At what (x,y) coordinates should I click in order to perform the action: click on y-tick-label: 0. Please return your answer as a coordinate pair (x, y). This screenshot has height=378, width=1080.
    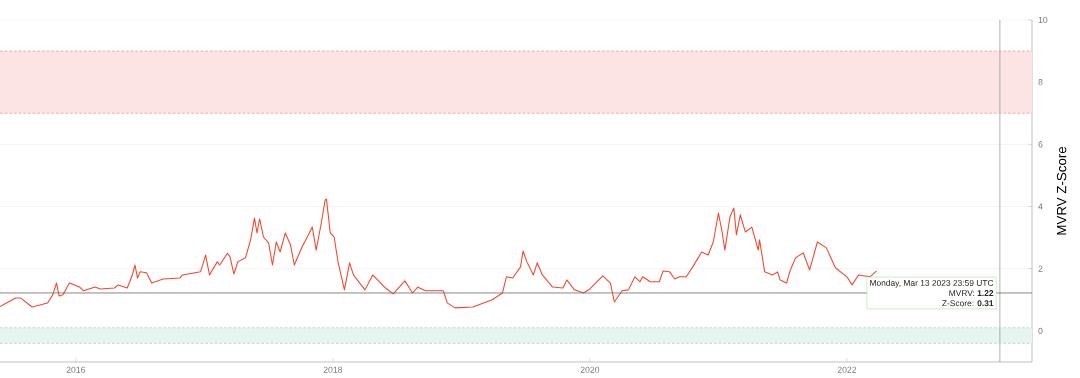
    Looking at the image, I should click on (1040, 330).